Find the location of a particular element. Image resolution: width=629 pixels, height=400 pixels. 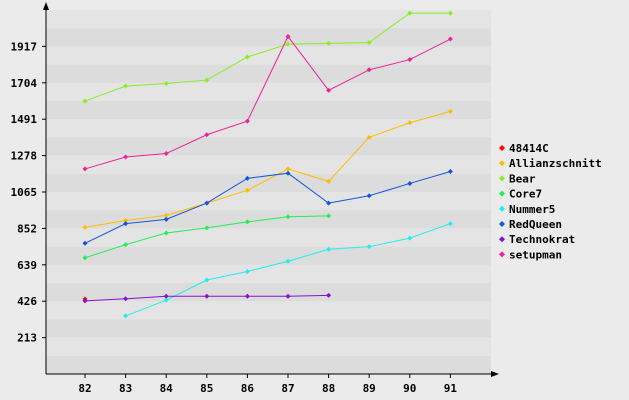

series-core7 is located at coordinates (207, 237).